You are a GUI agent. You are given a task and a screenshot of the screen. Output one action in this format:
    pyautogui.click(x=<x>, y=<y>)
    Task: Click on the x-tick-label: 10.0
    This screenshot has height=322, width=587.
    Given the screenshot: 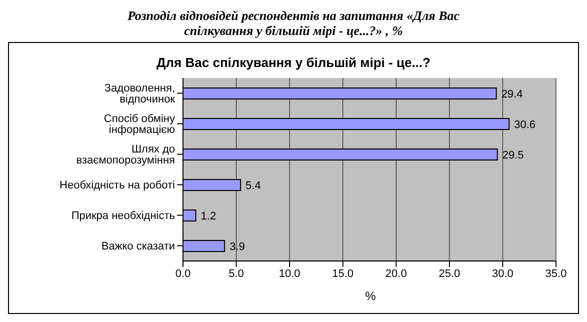 What is the action you would take?
    pyautogui.click(x=289, y=274)
    